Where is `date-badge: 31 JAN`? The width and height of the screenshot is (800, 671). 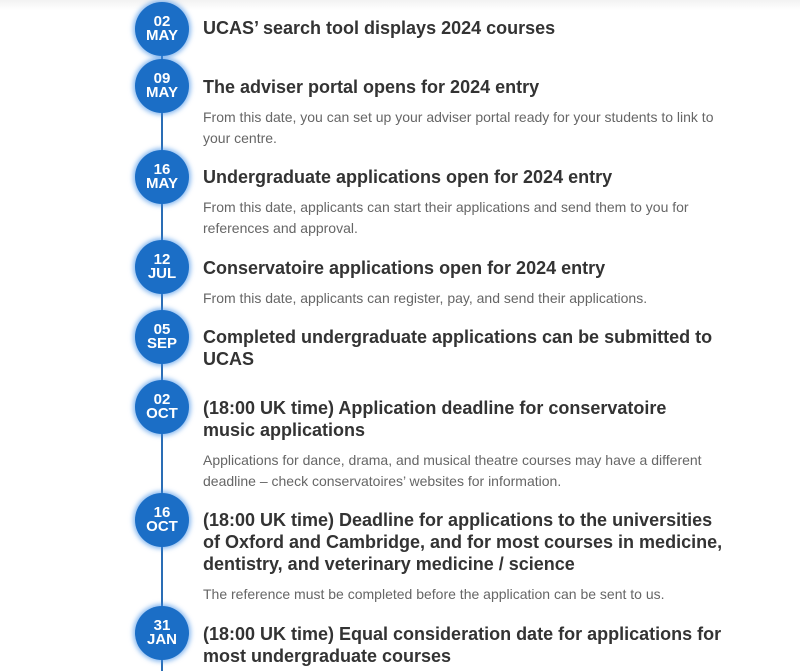
date-badge: 31 JAN is located at coordinates (162, 633).